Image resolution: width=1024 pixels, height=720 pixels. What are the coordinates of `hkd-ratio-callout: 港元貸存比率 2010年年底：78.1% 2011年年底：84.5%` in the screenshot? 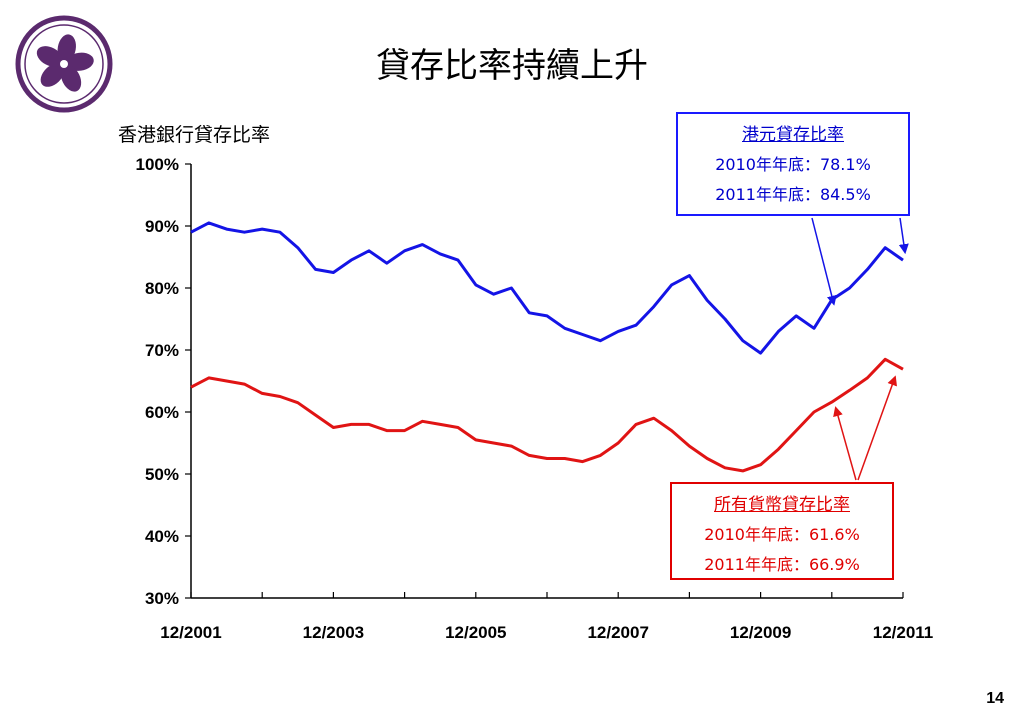 It's located at (793, 164).